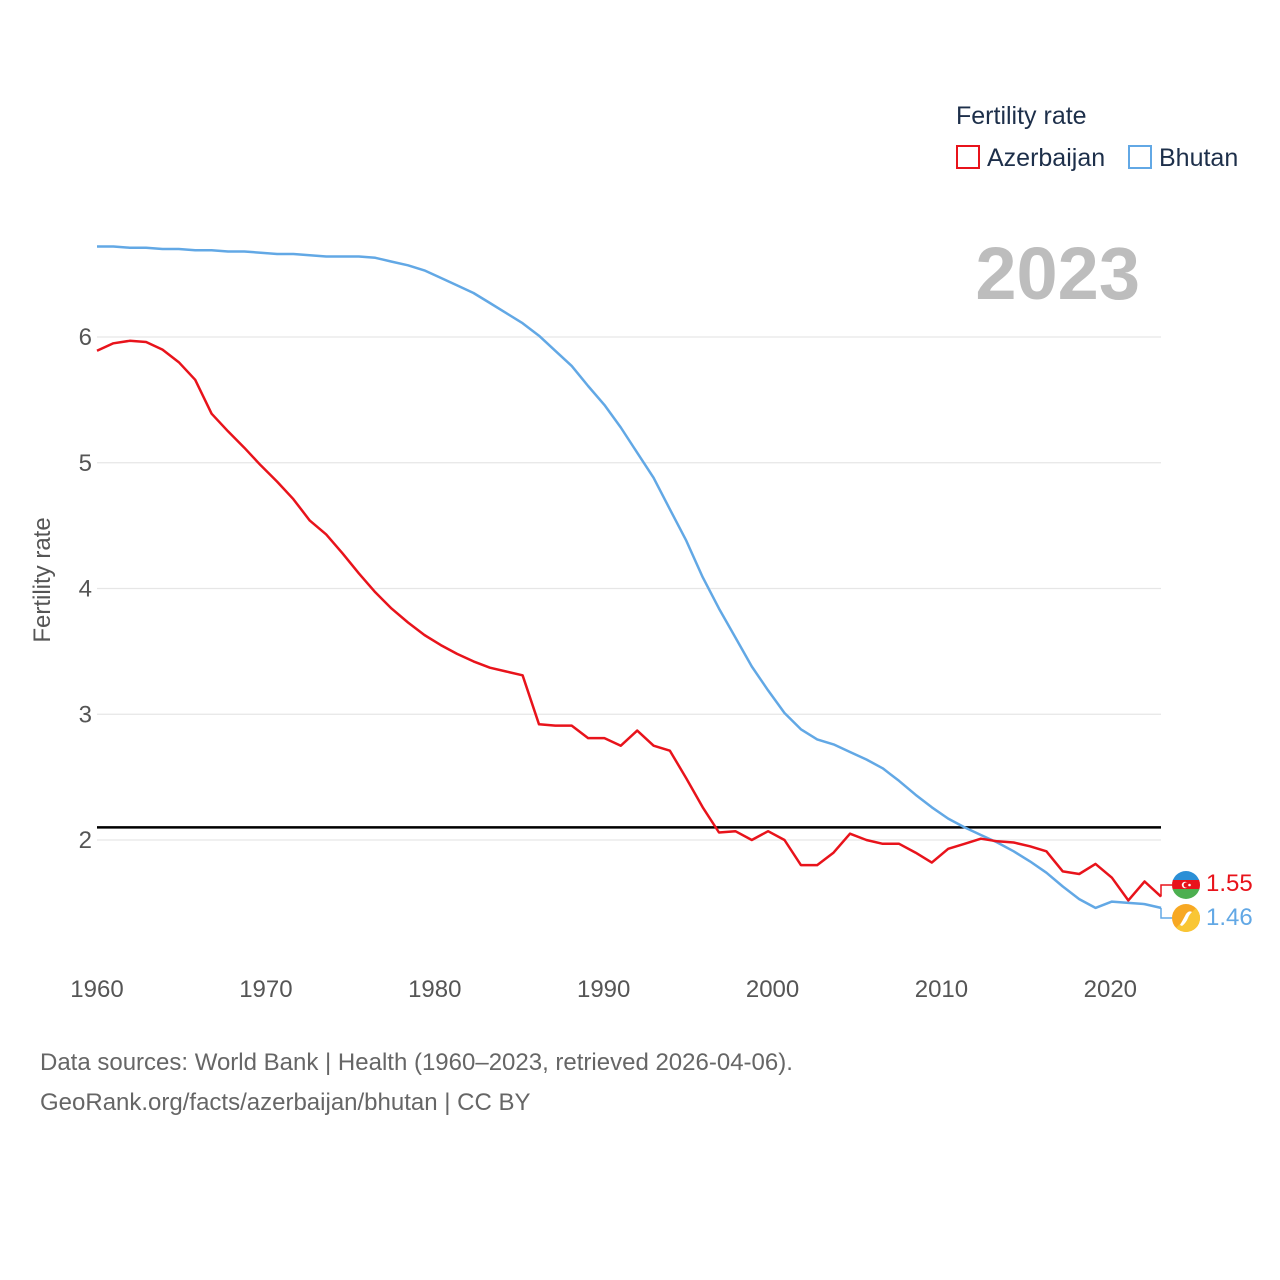  I want to click on azerbaijan-end-connector, so click(1166, 890).